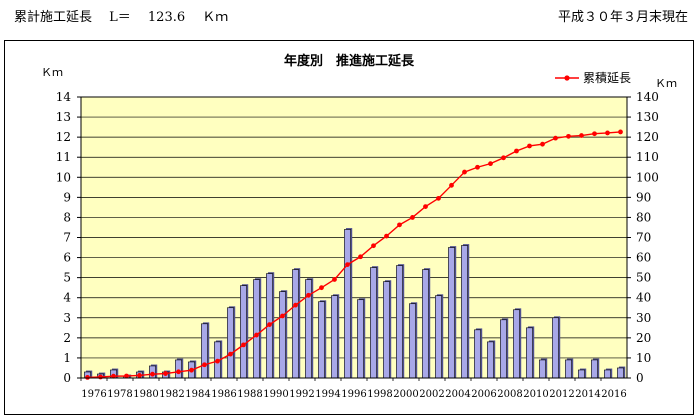 This screenshot has height=420, width=700. I want to click on x-tick-label: 2000, so click(406, 394).